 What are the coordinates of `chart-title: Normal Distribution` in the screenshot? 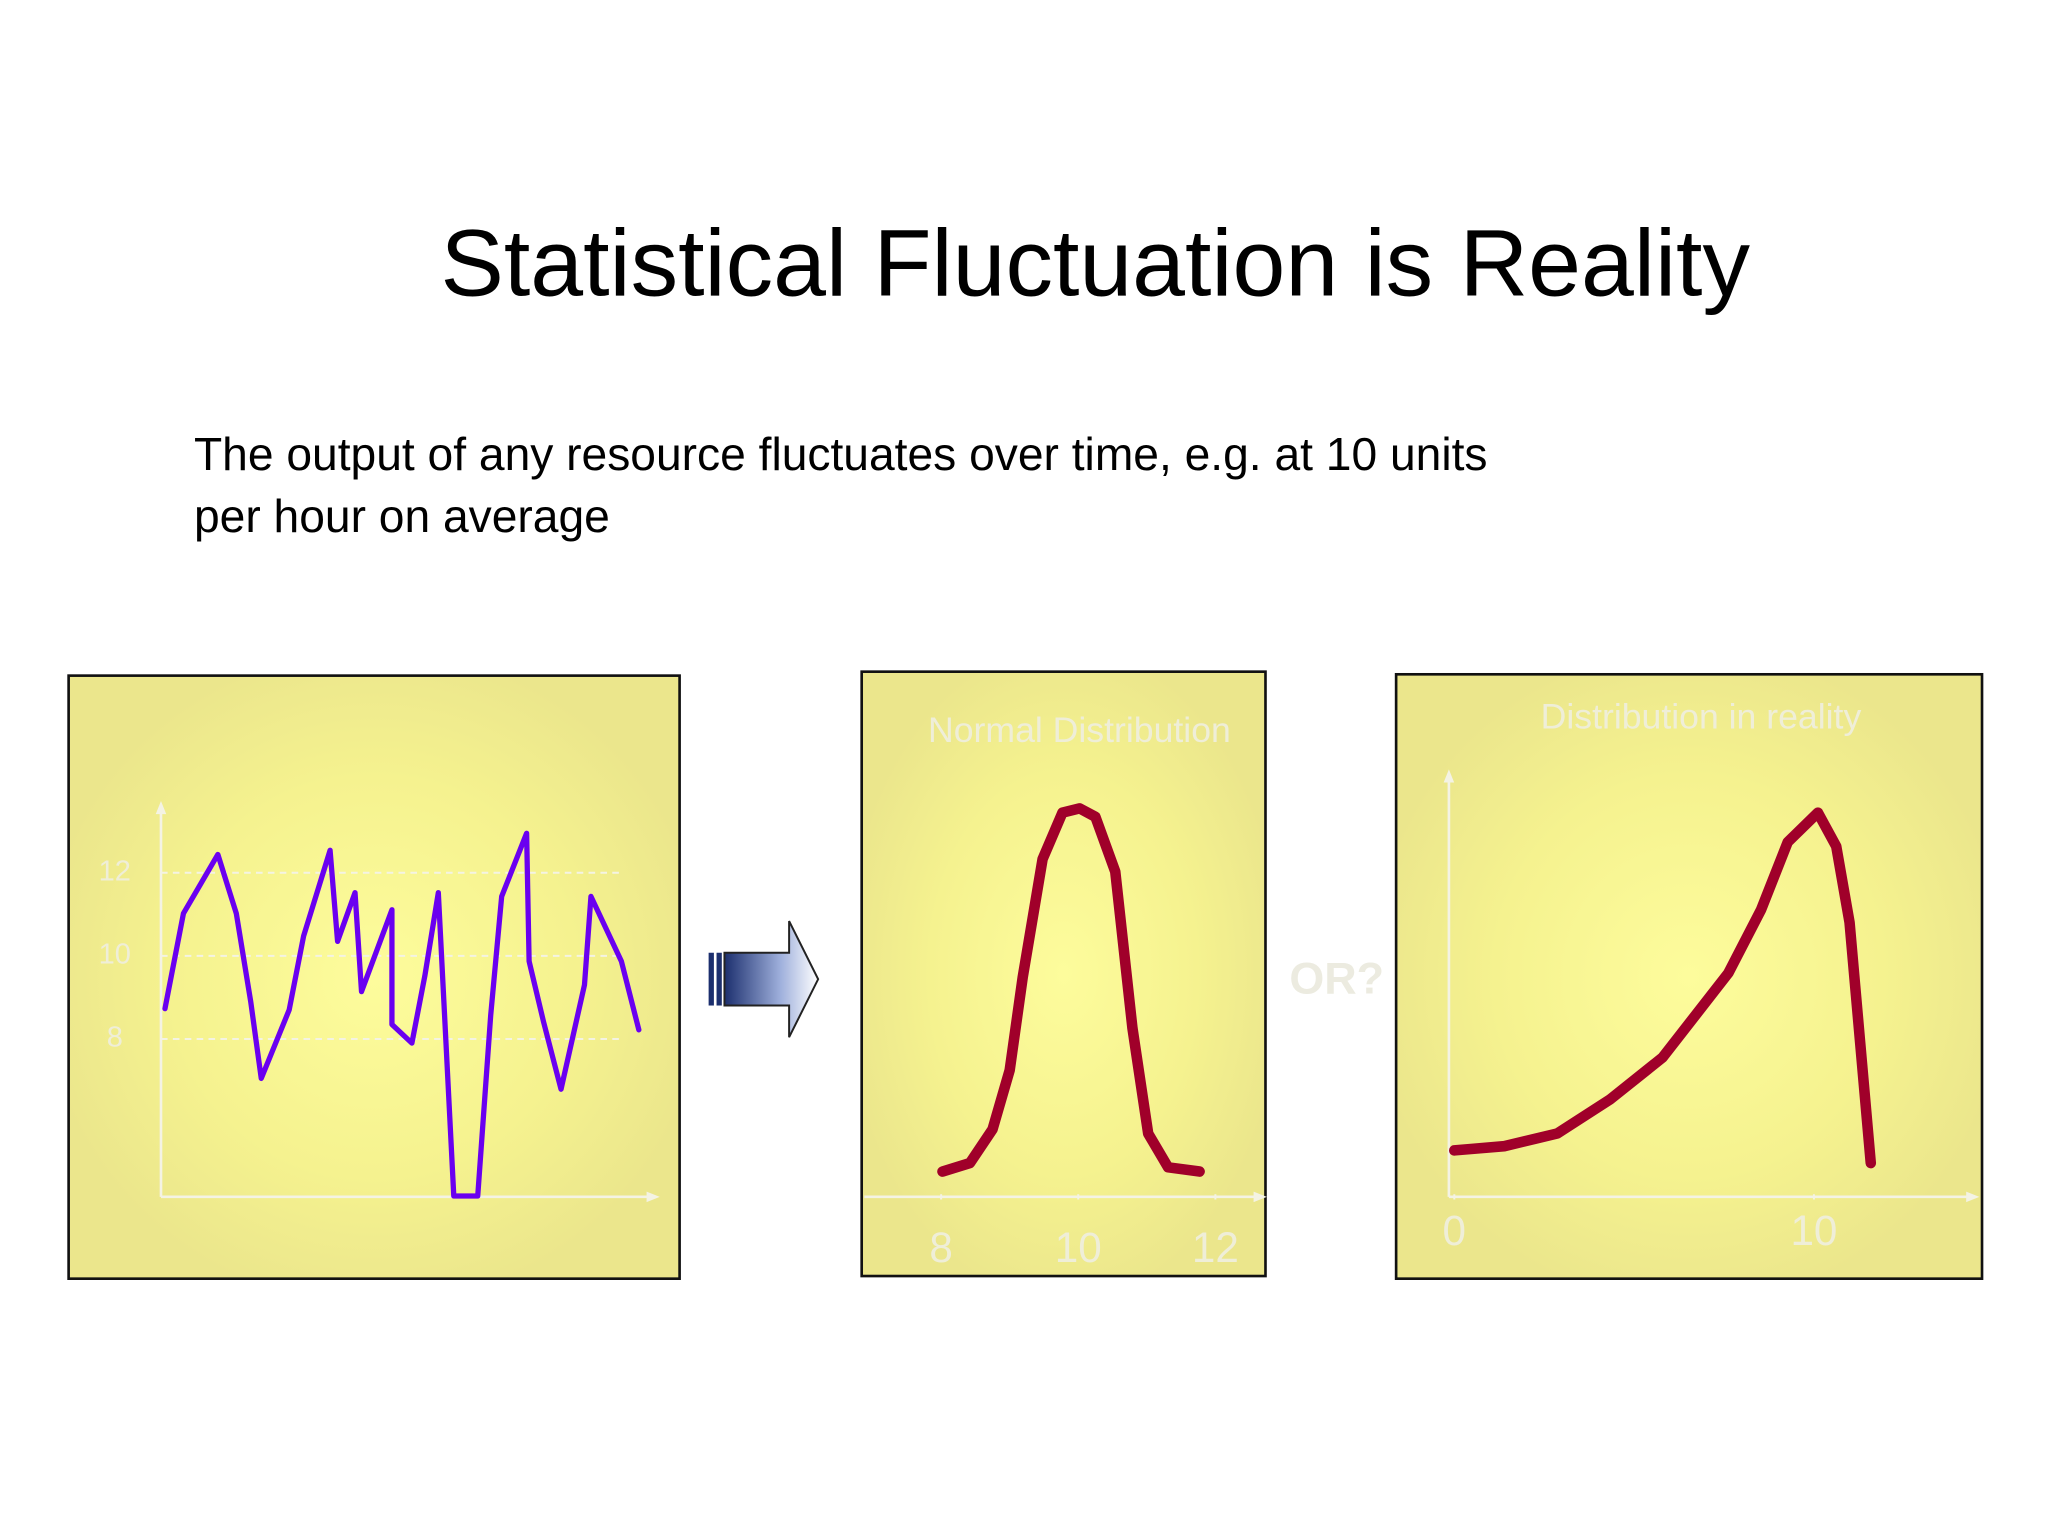 It's located at (1079, 730).